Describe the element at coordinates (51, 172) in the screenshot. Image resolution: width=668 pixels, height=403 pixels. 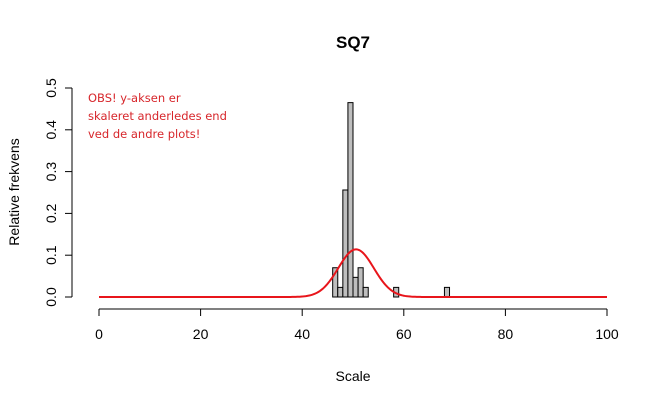
I see `y-tick-label: 0.3` at that location.